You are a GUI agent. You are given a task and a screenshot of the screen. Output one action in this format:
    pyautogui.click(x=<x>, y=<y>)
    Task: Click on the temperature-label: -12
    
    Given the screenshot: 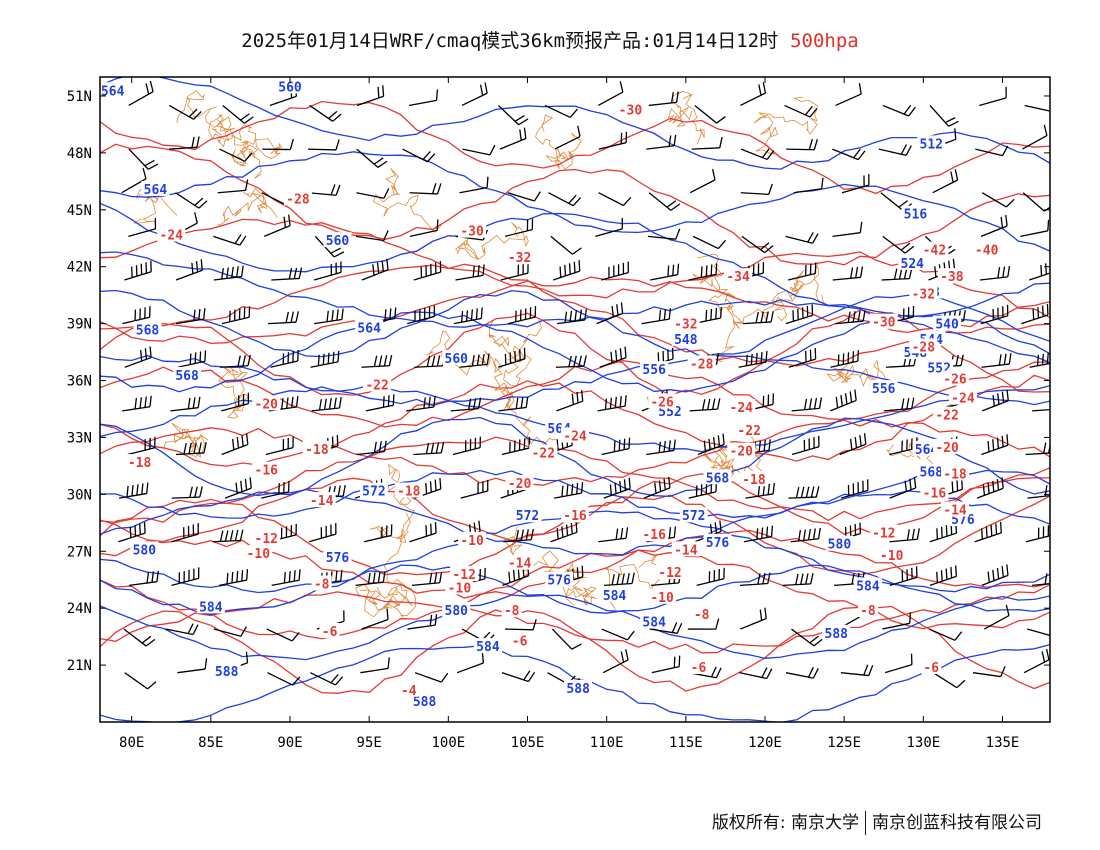 What is the action you would take?
    pyautogui.click(x=669, y=573)
    